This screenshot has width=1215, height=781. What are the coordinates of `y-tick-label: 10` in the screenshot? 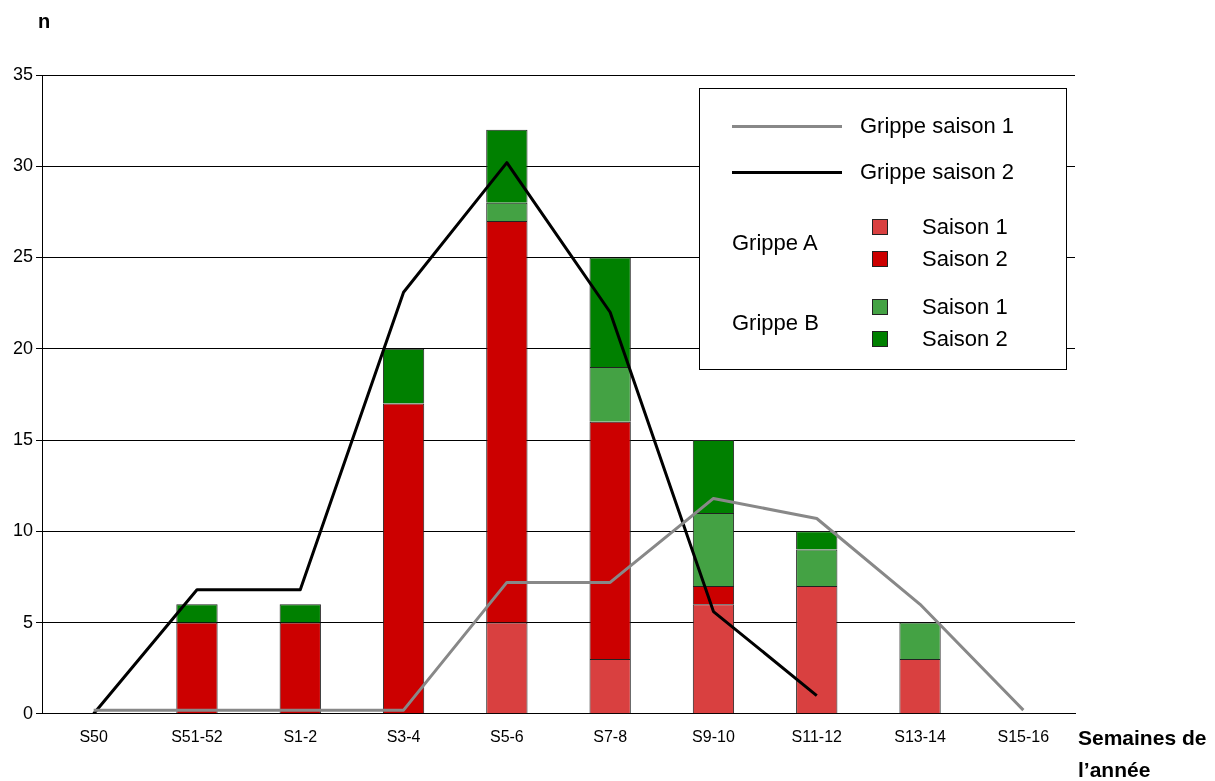 It's located at (23, 530).